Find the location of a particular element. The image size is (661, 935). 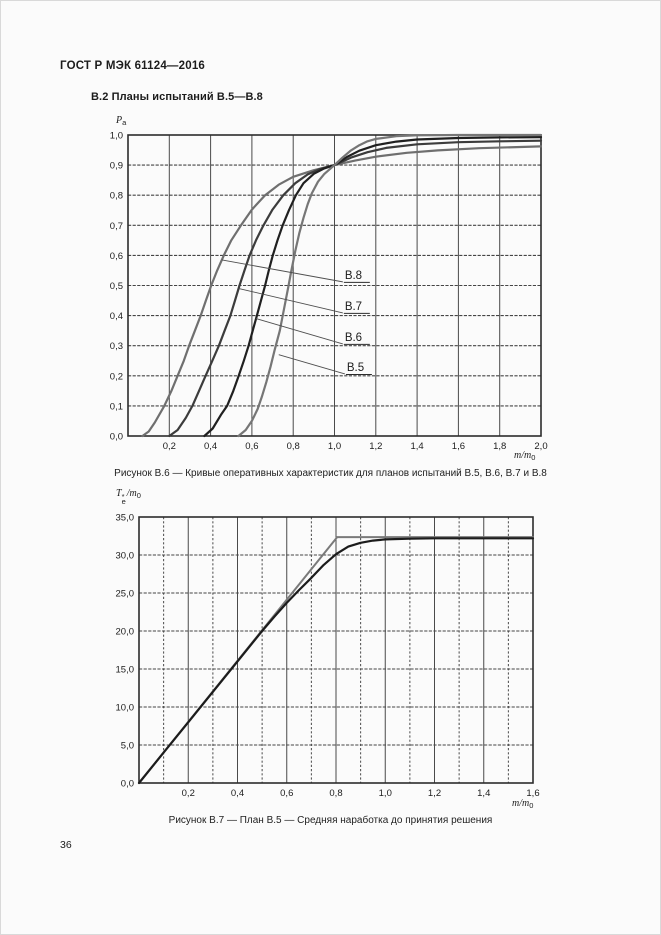

y-tick-label: 0,4 is located at coordinates (116, 316).